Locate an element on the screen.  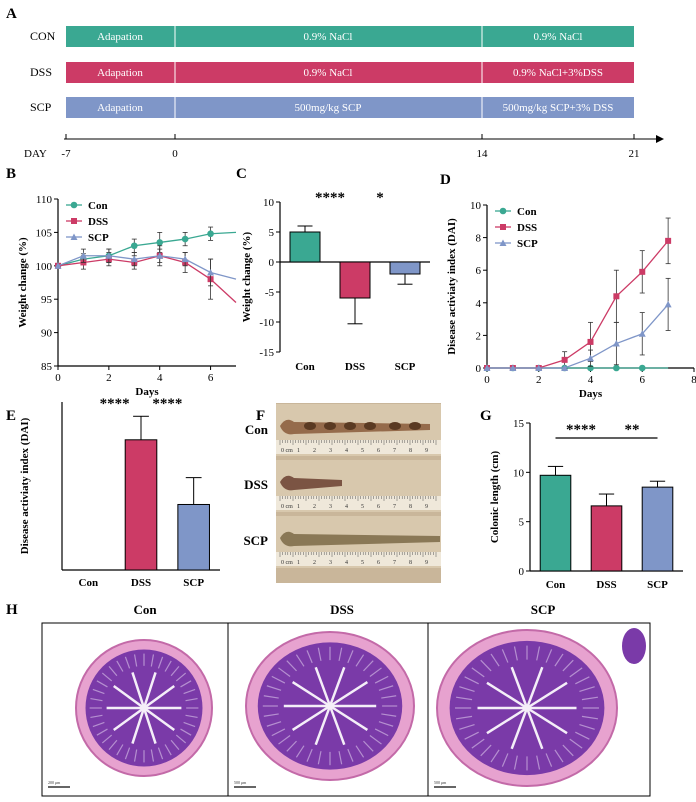
histology-header: Con is located at coordinates (145, 609).